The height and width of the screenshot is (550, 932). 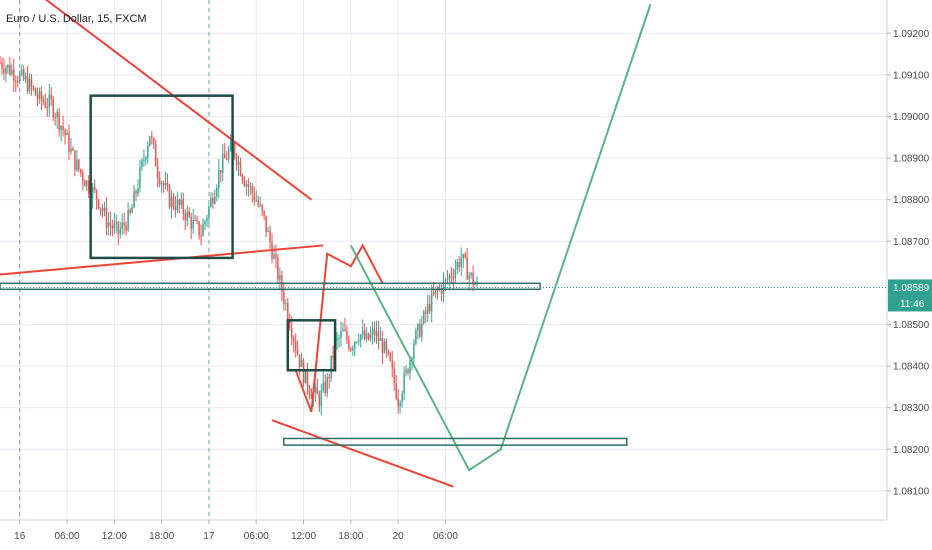 I want to click on price-zone, so click(x=270, y=286).